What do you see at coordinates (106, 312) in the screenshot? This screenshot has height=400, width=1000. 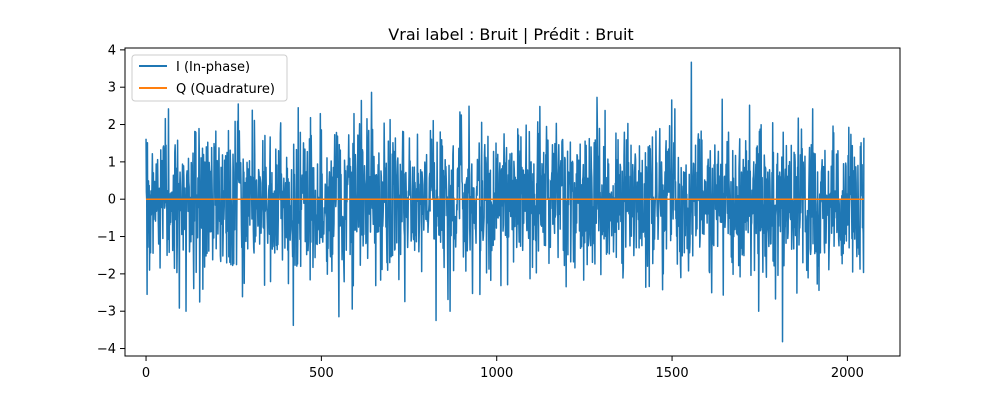 I see `y-tick-label: −3` at bounding box center [106, 312].